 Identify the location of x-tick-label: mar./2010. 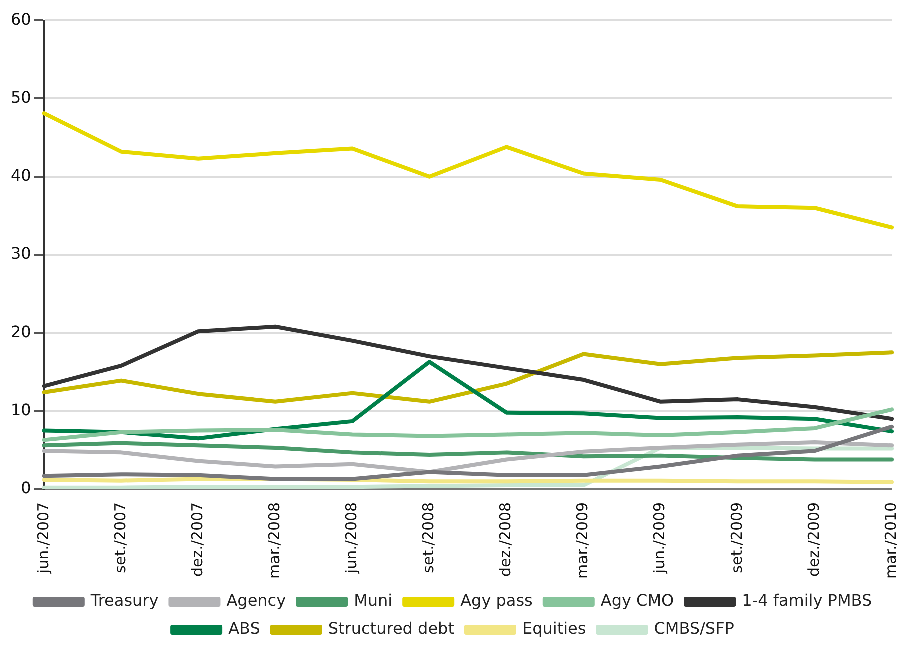
(891, 541).